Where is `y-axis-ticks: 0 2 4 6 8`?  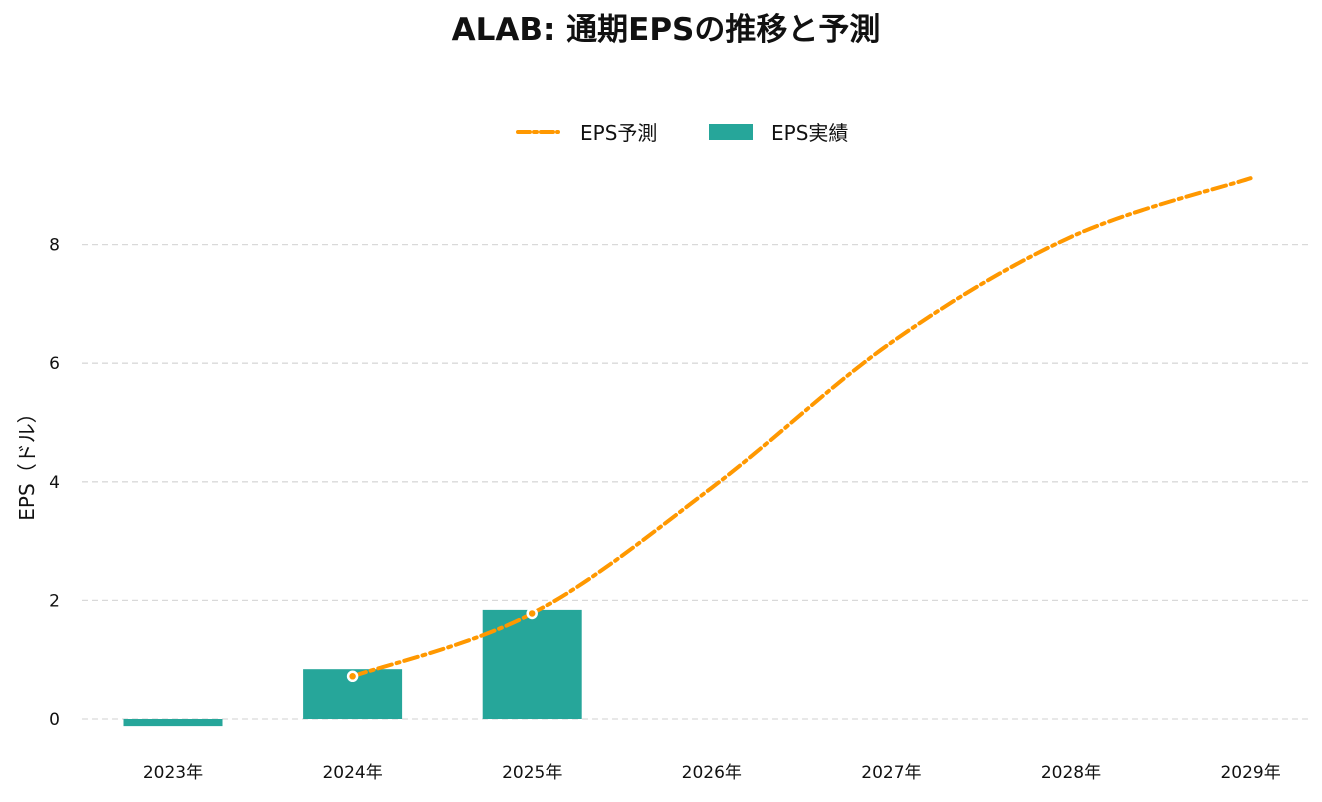
y-axis-ticks: 0 2 4 6 8 is located at coordinates (54, 483).